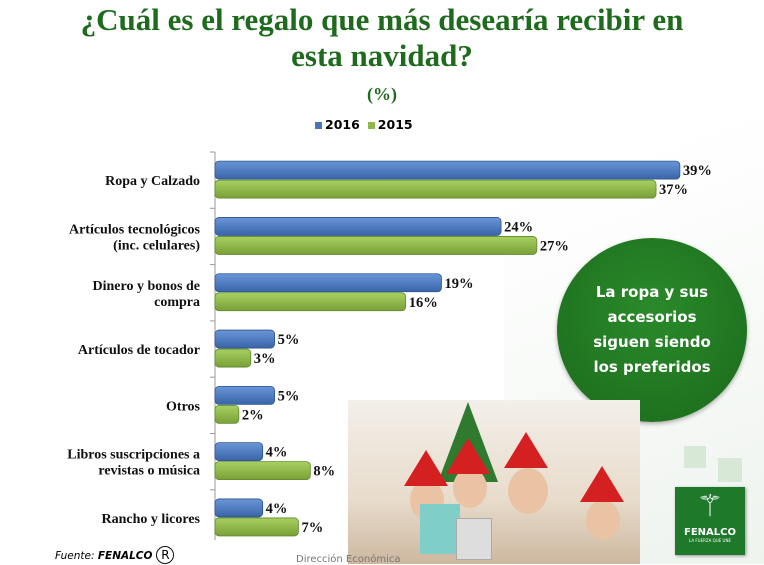 This screenshot has height=565, width=764. What do you see at coordinates (149, 471) in the screenshot?
I see `category-label: revistas o música` at bounding box center [149, 471].